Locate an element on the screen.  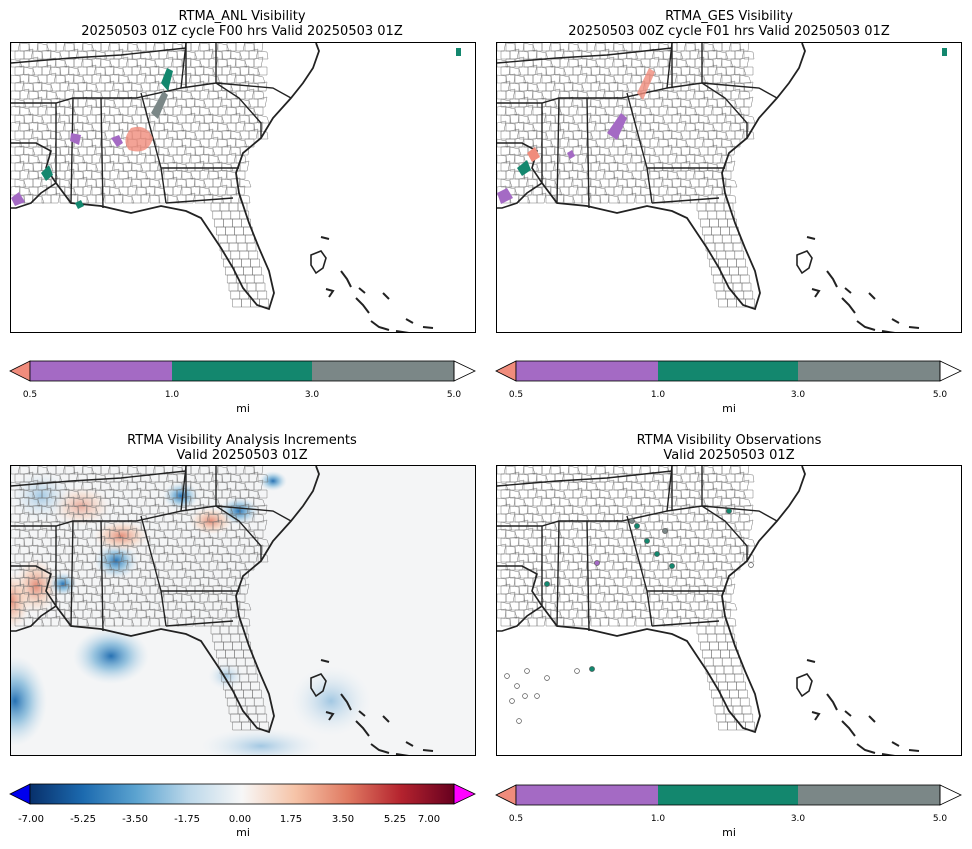
tick-label: 3.50 is located at coordinates (343, 819).